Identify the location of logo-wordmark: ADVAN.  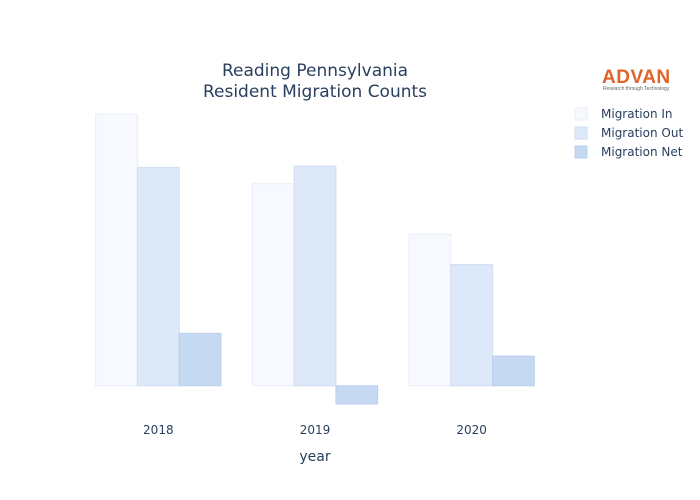
(636, 77).